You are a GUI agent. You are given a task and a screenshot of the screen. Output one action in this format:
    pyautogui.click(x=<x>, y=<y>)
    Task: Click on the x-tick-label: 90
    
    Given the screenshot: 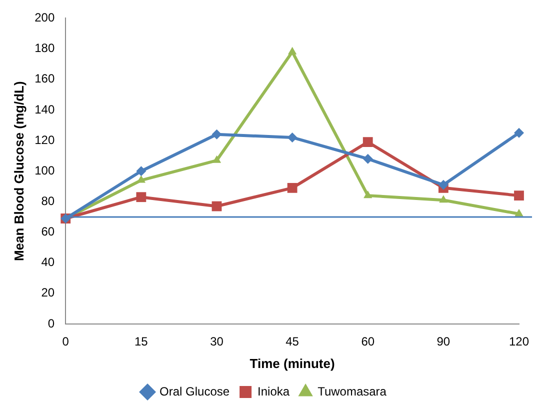 What is the action you would take?
    pyautogui.click(x=443, y=341)
    